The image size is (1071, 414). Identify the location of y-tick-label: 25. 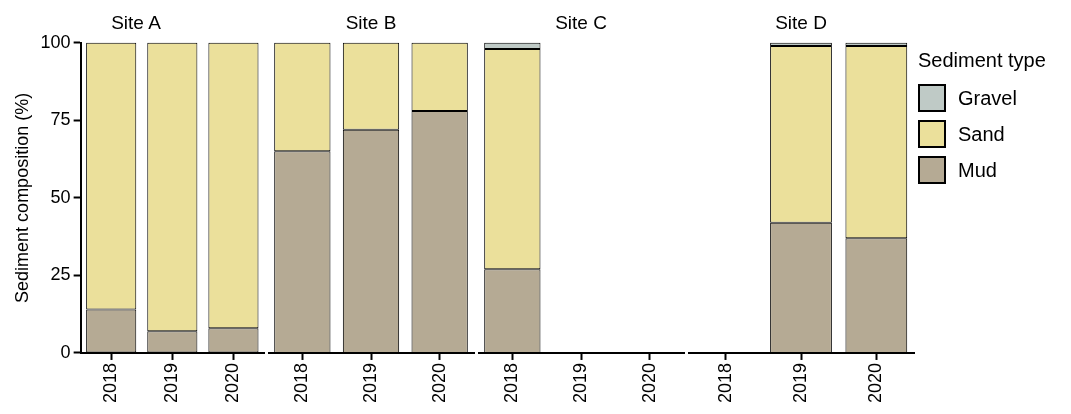
(60, 274).